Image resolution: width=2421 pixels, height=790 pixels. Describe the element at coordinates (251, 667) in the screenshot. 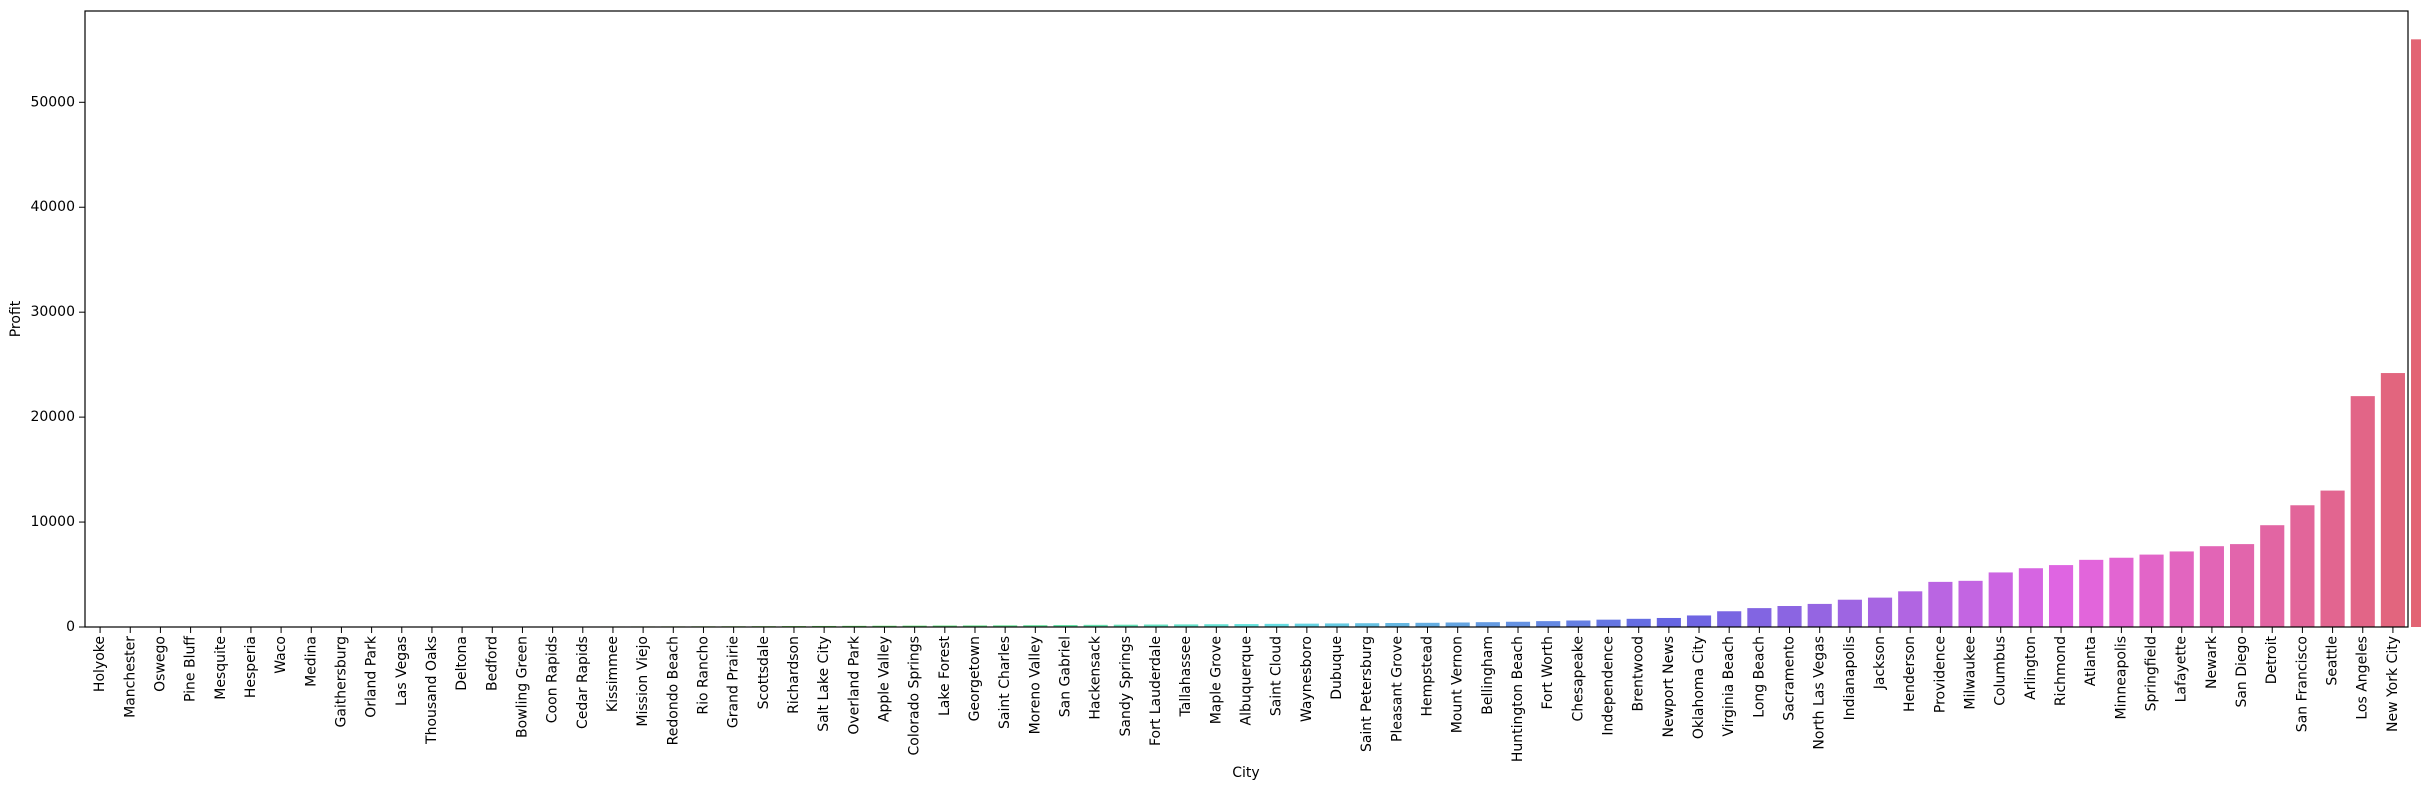

I see `x-tick-label: Hesperia` at that location.